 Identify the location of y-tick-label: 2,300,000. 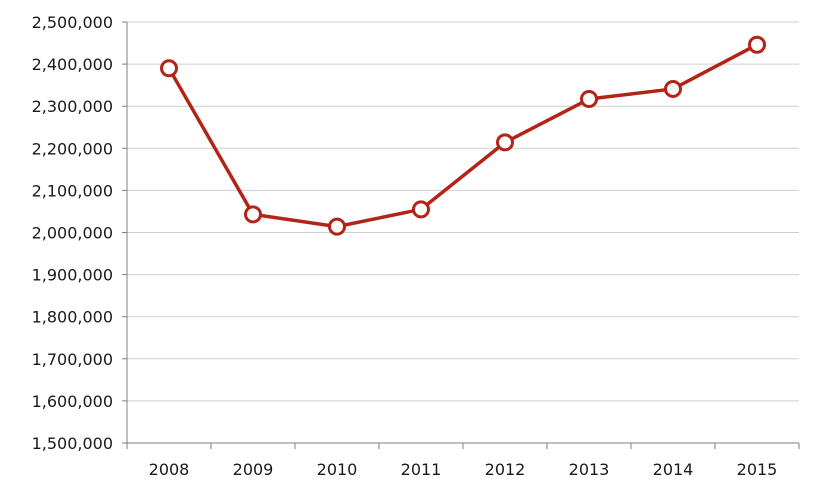
(72, 106).